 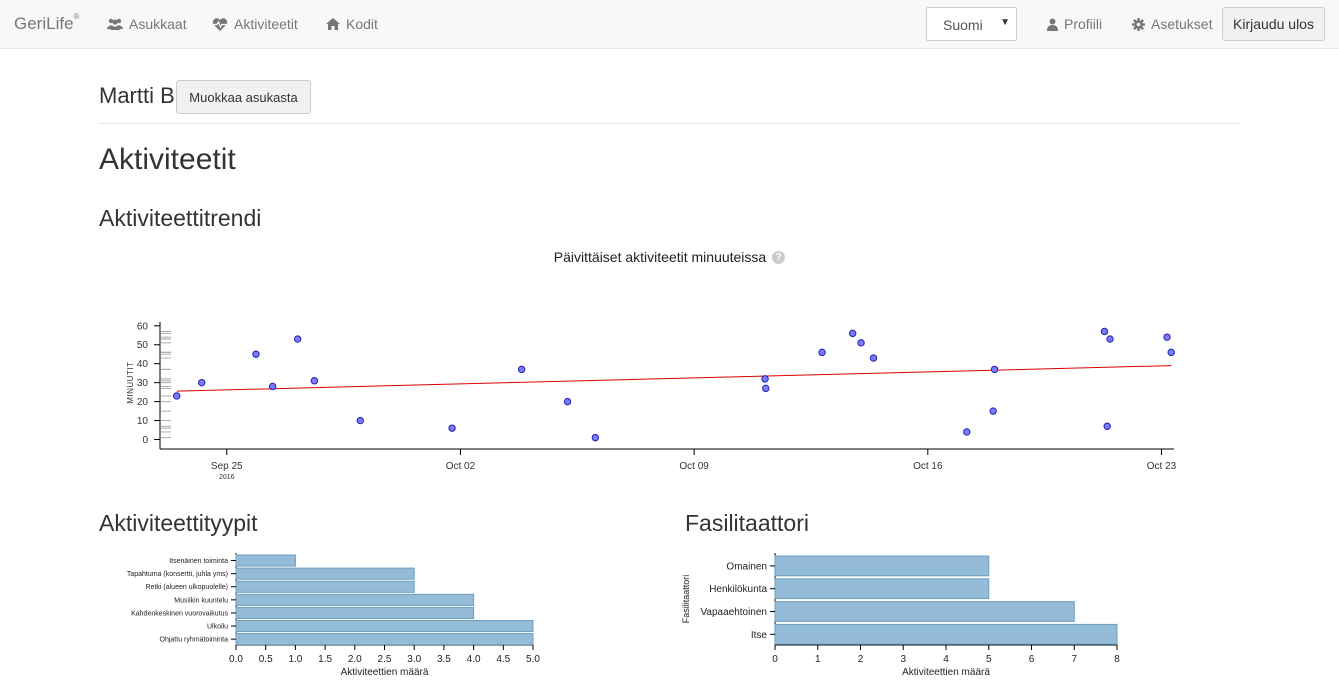 I want to click on facilitator-x-tick-label: 7, so click(x=1074, y=659).